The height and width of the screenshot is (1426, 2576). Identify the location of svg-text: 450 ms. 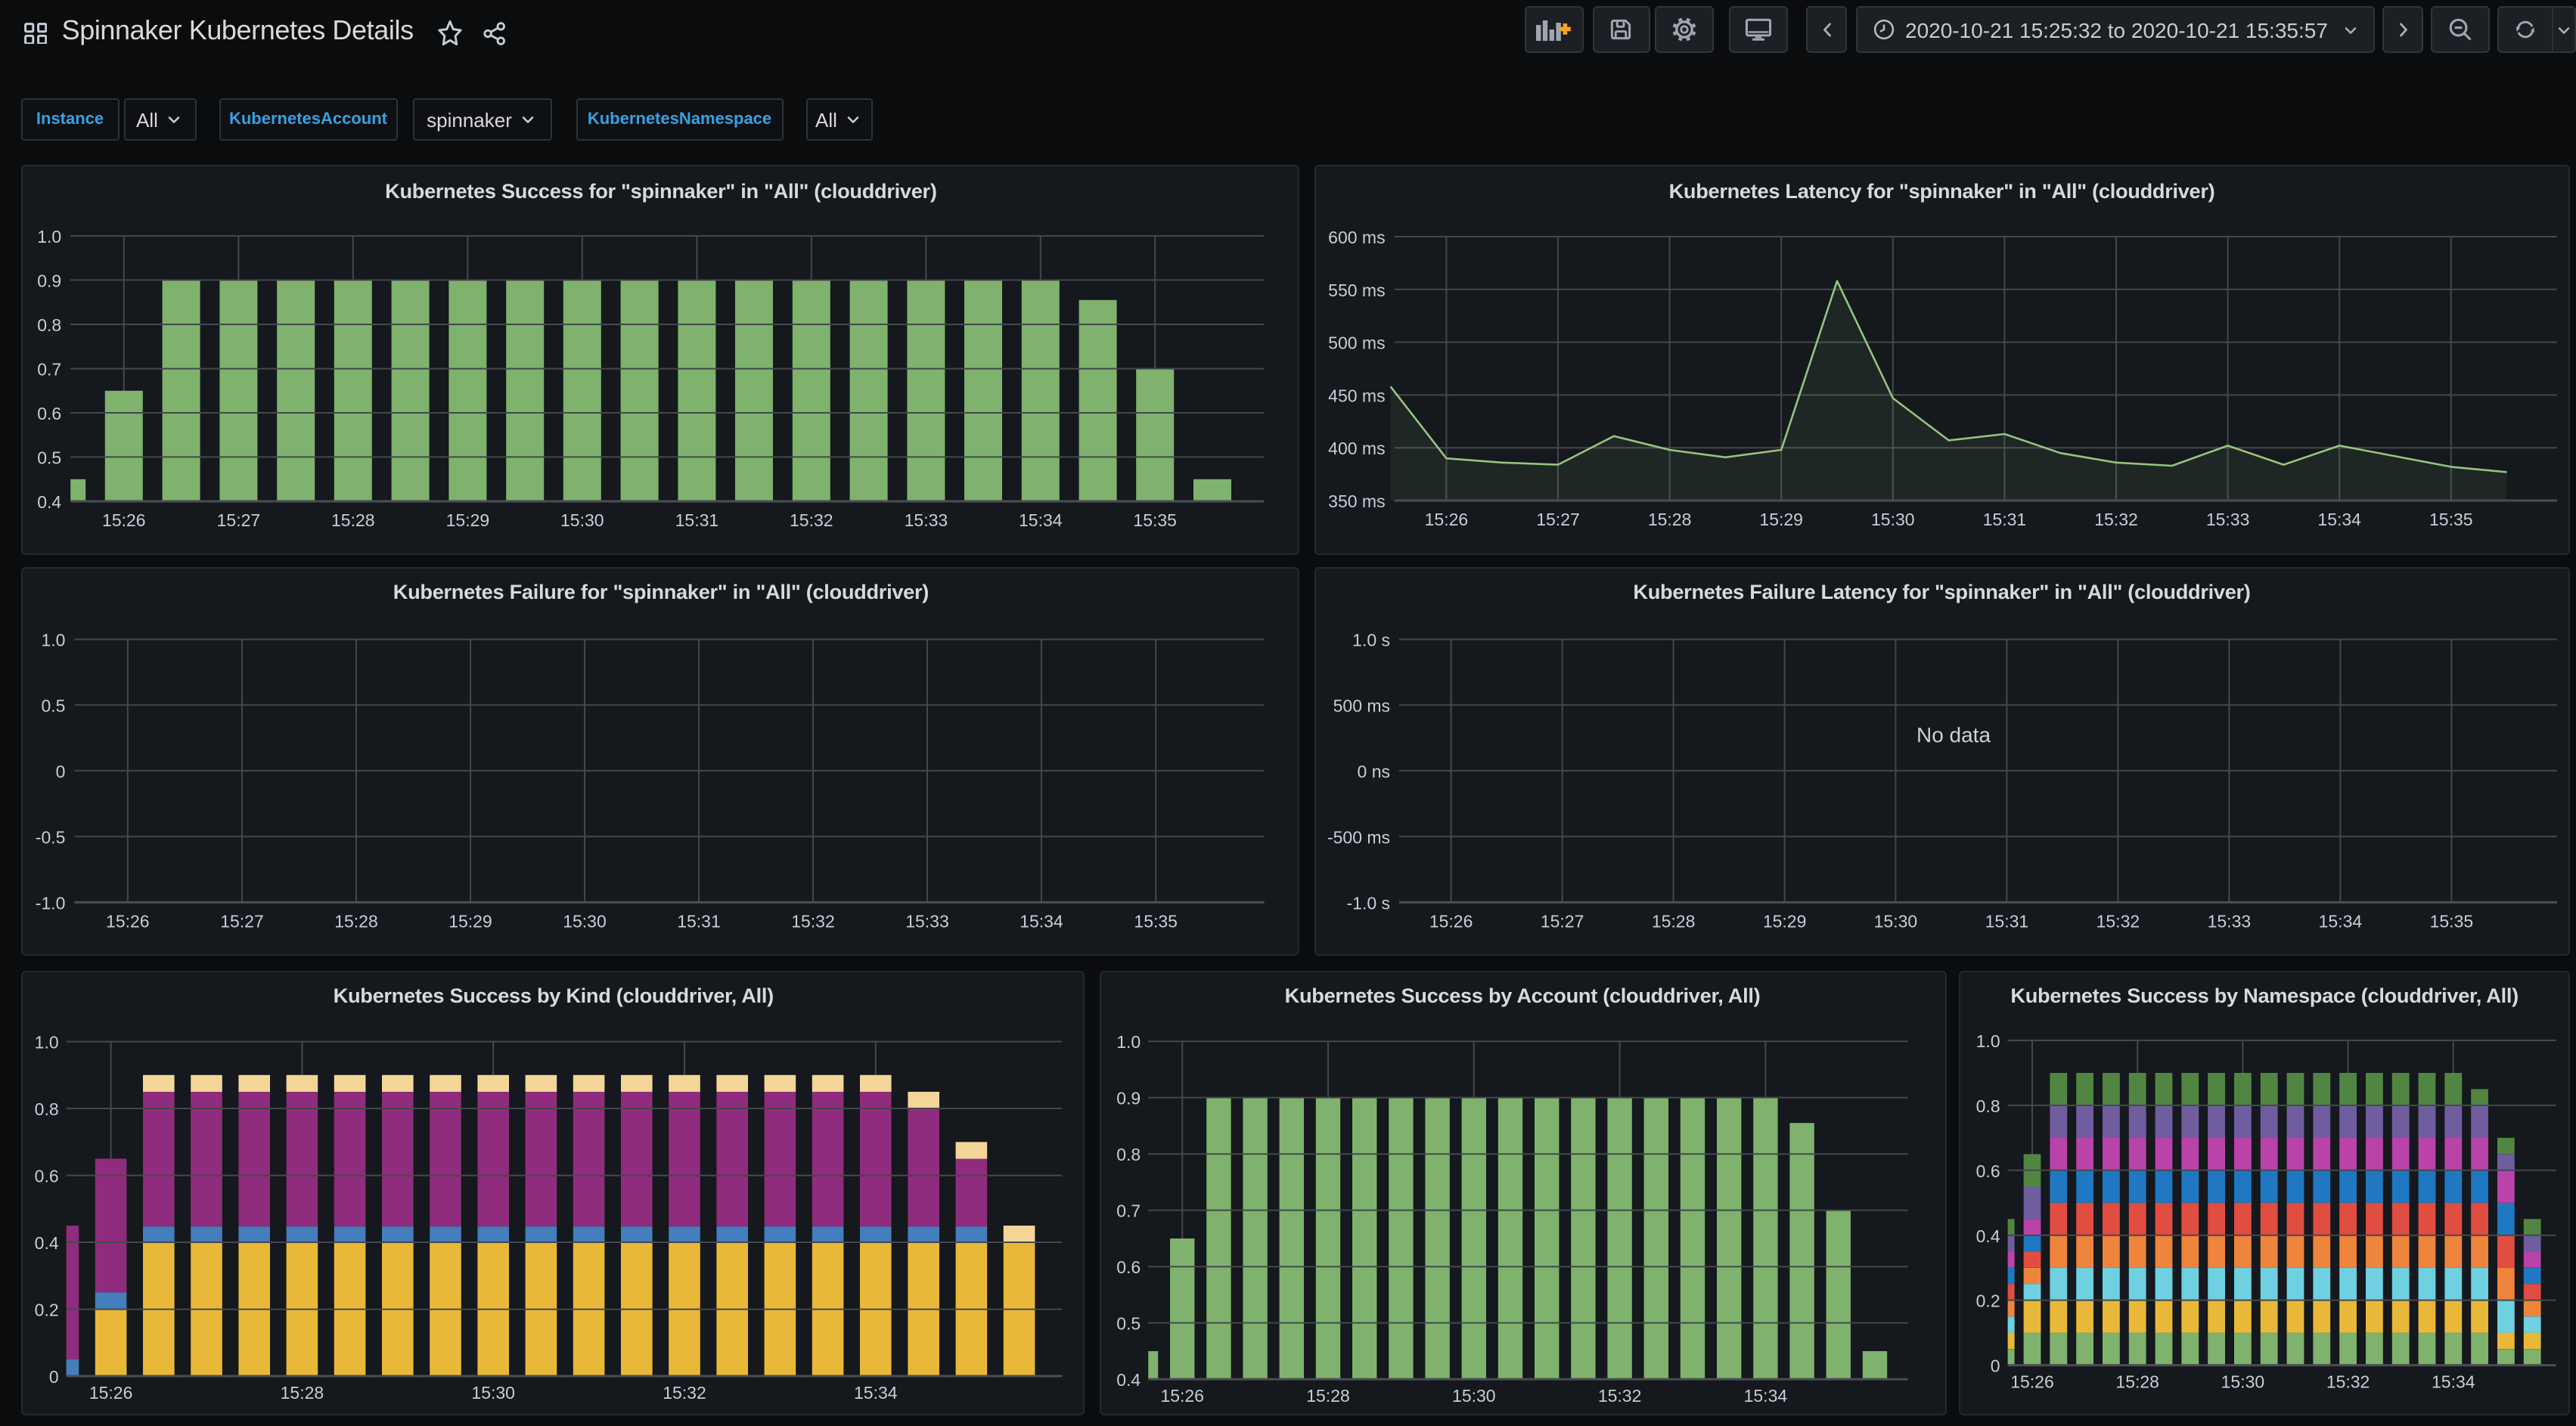
(1355, 395).